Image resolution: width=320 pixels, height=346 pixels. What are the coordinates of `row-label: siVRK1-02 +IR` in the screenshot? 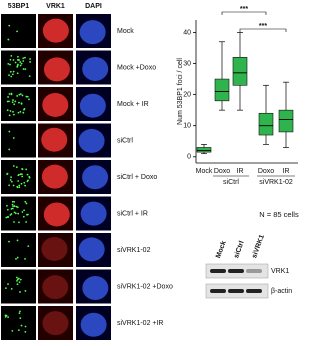 It's located at (140, 323).